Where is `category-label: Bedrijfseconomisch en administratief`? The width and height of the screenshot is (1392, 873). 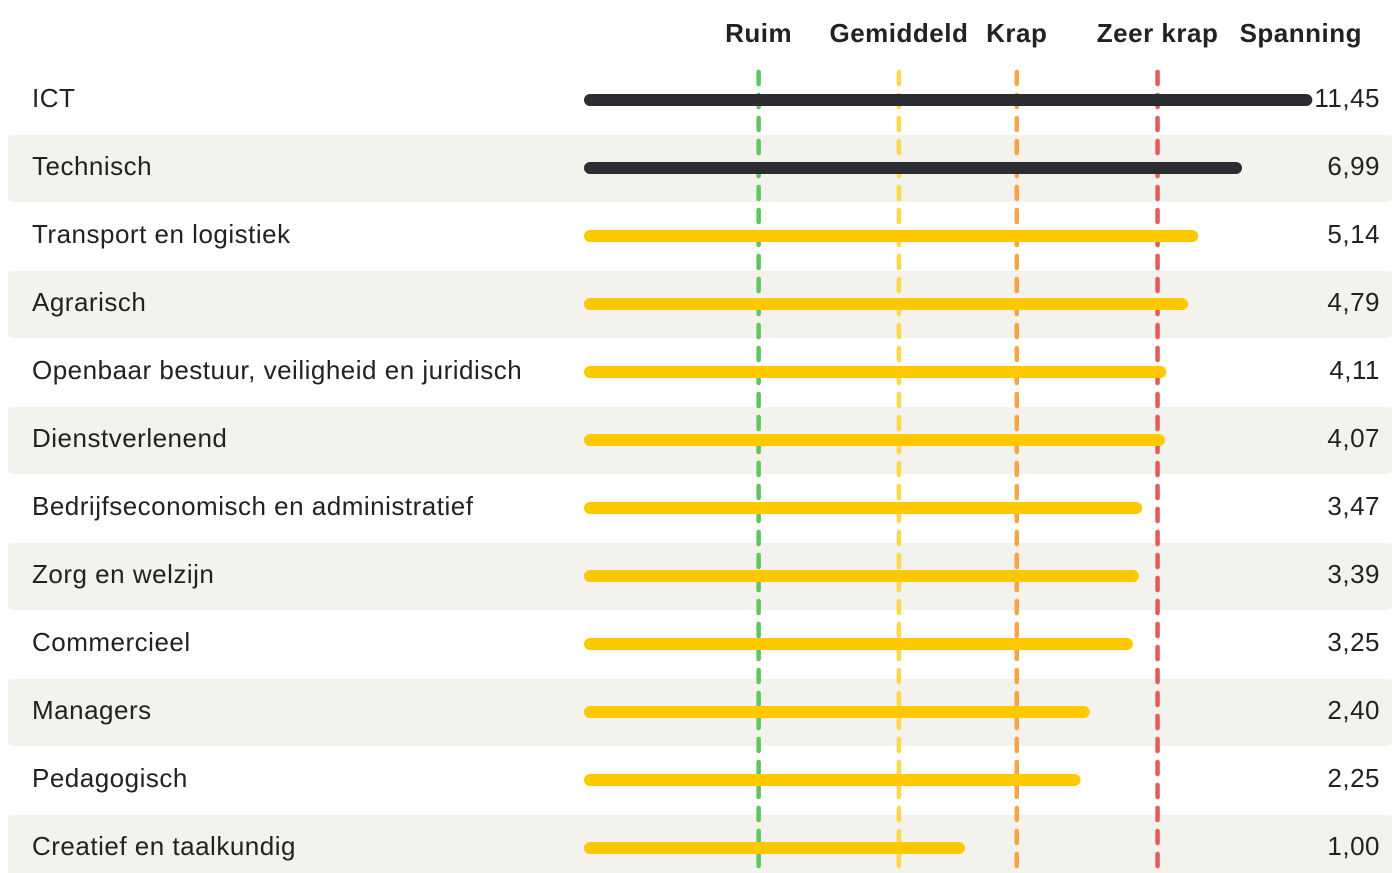 category-label: Bedrijfseconomisch en administratief is located at coordinates (253, 506).